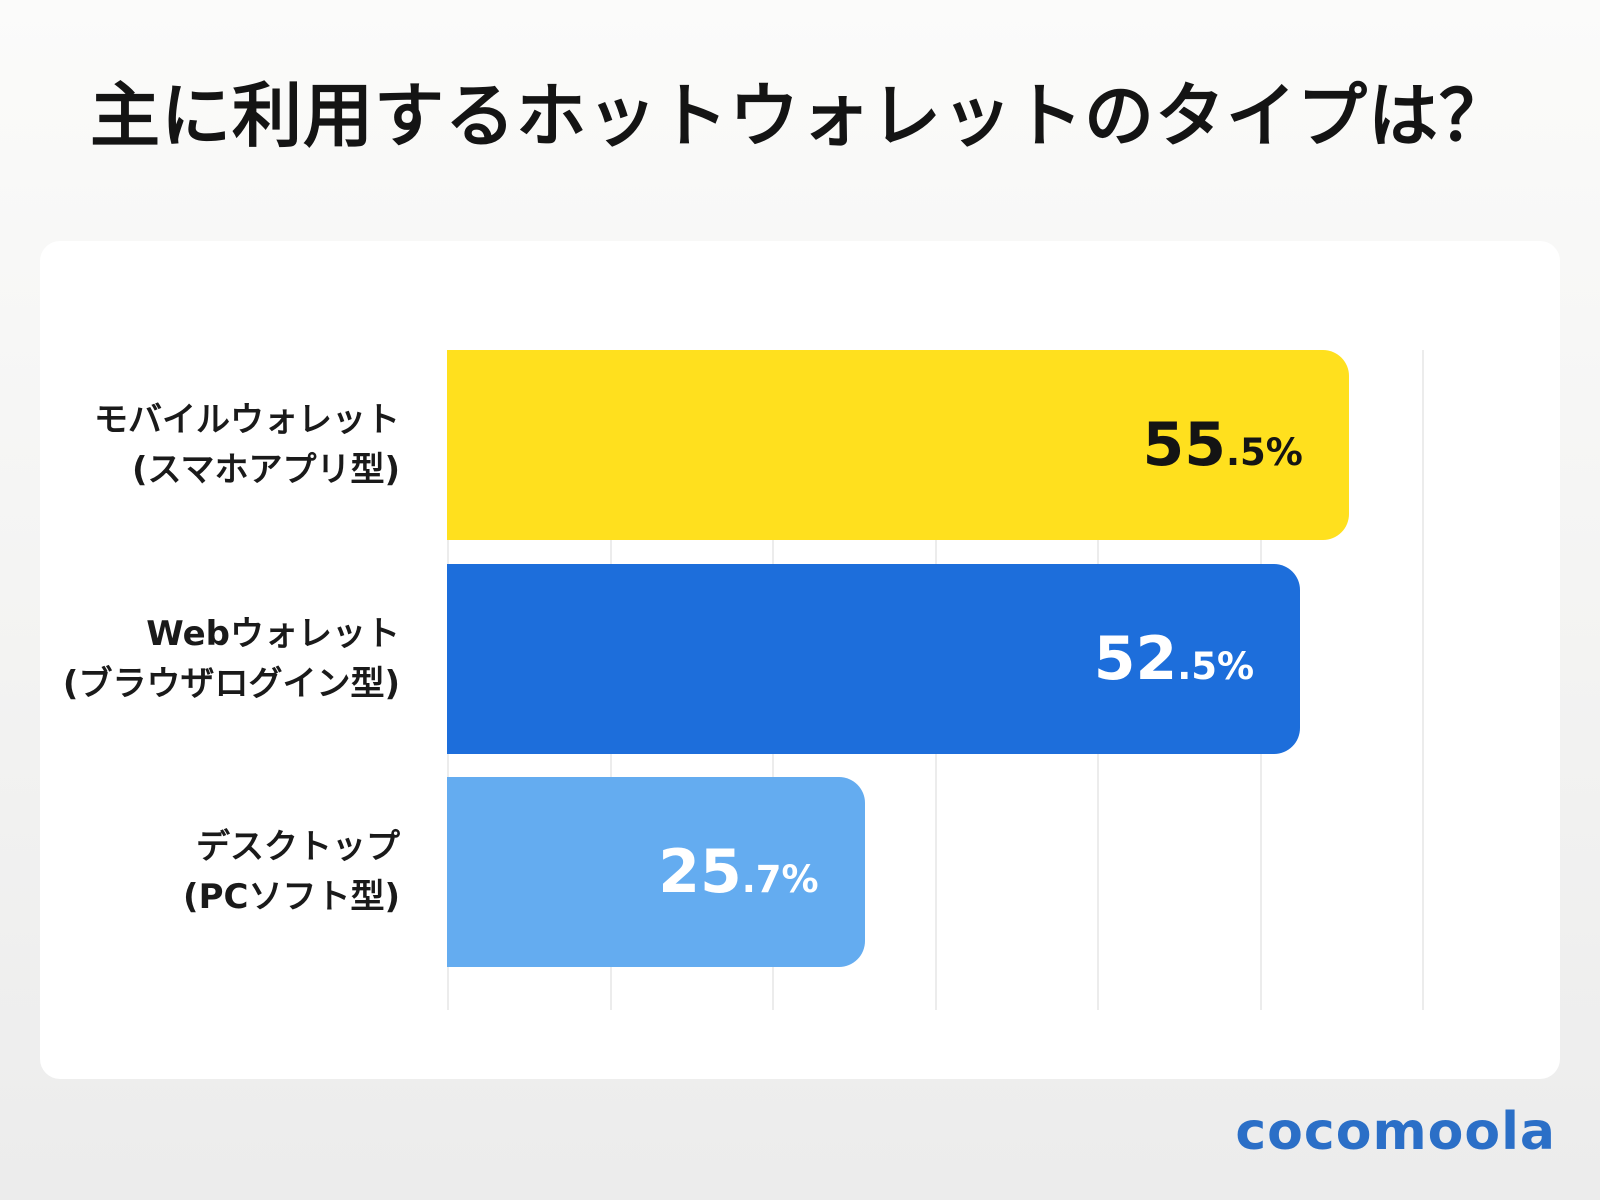  What do you see at coordinates (220, 872) in the screenshot?
I see `category-label: デスクトップ (PCソフト型)` at bounding box center [220, 872].